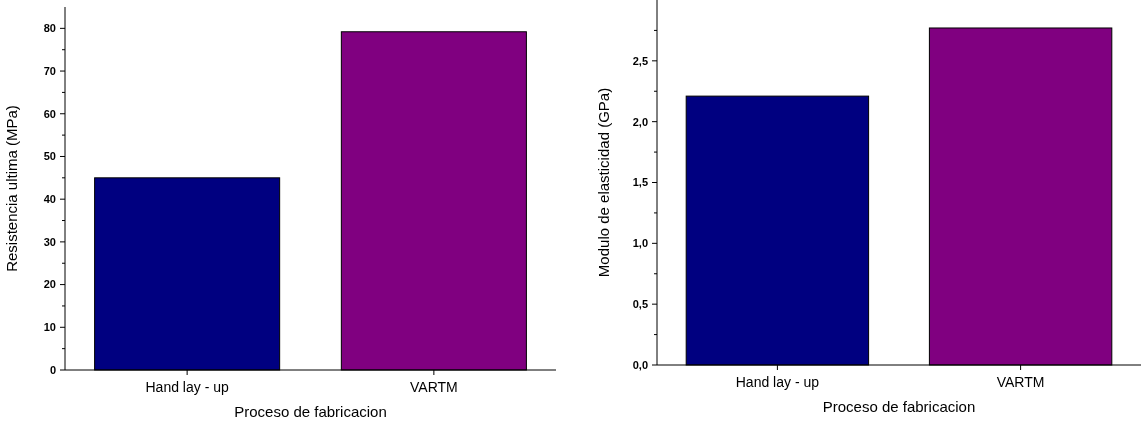 The image size is (1144, 430). Describe the element at coordinates (49, 156) in the screenshot. I see `y-tick-label: 50` at that location.